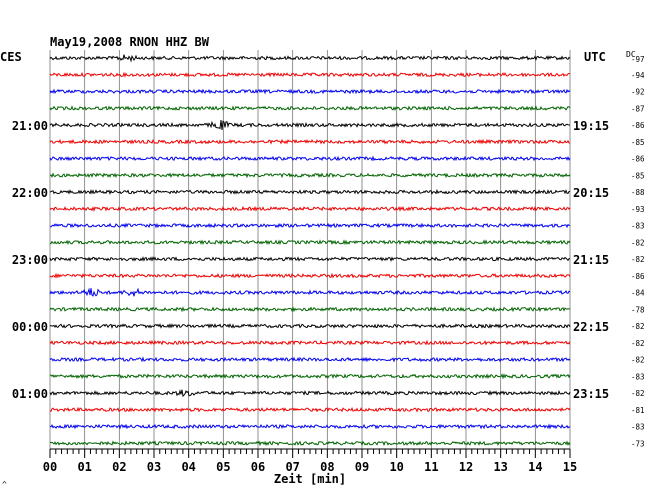 This screenshot has width=650, height=494. Describe the element at coordinates (595, 57) in the screenshot. I see `right-axis-header: UTC` at that location.